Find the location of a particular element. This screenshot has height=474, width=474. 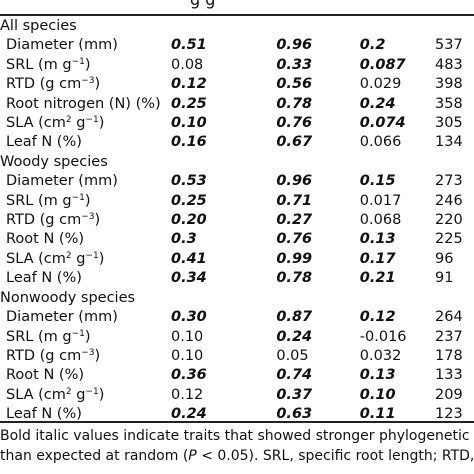

value-cell-c2: 0.76 is located at coordinates (294, 123).